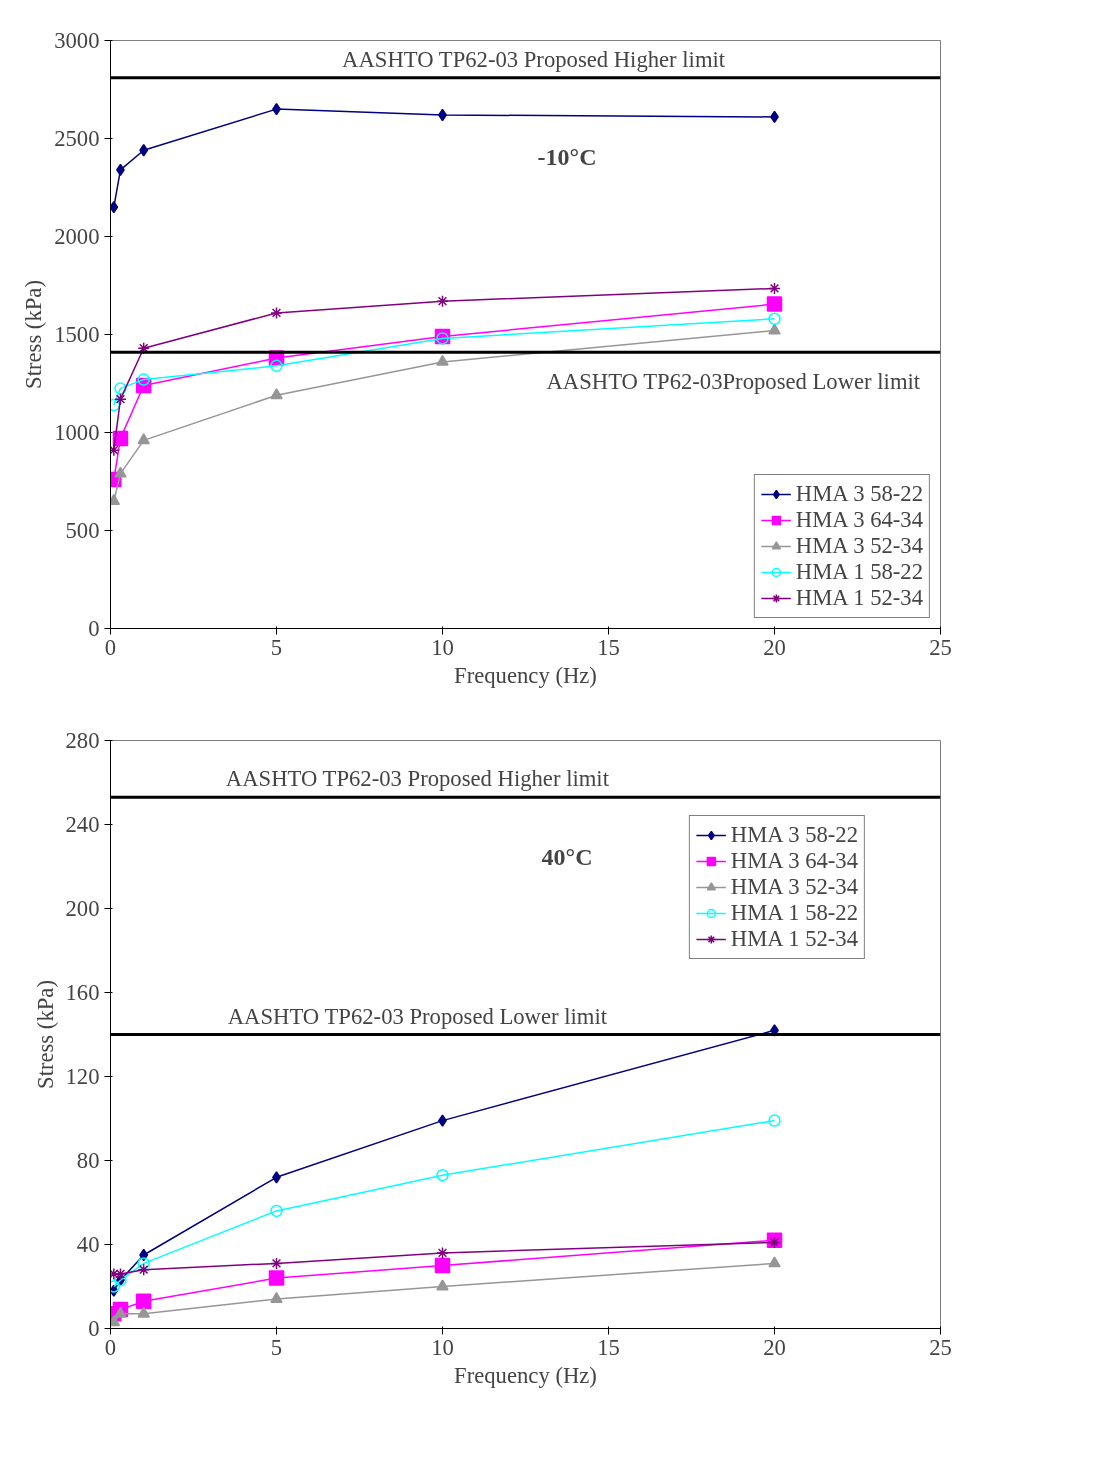 The height and width of the screenshot is (1467, 1102). I want to click on y-tick-label: 80, so click(88, 1160).